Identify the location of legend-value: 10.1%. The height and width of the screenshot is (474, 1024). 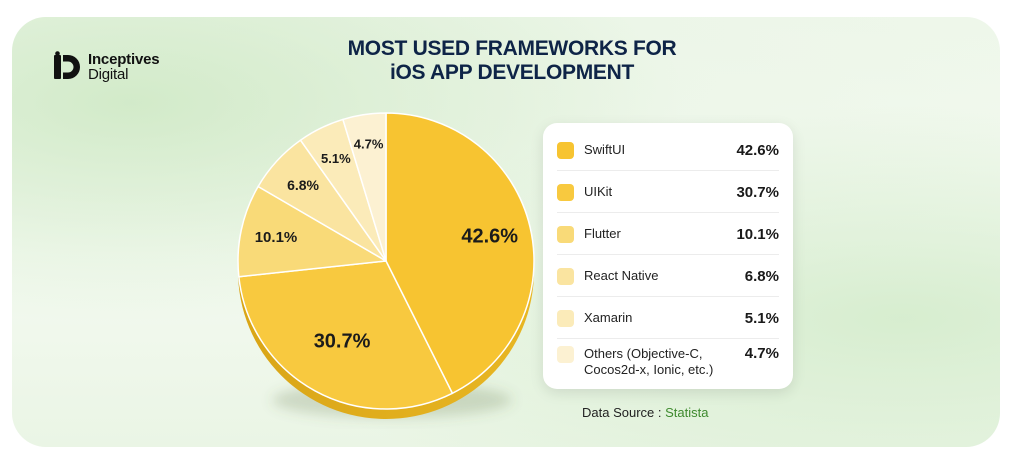
(757, 234).